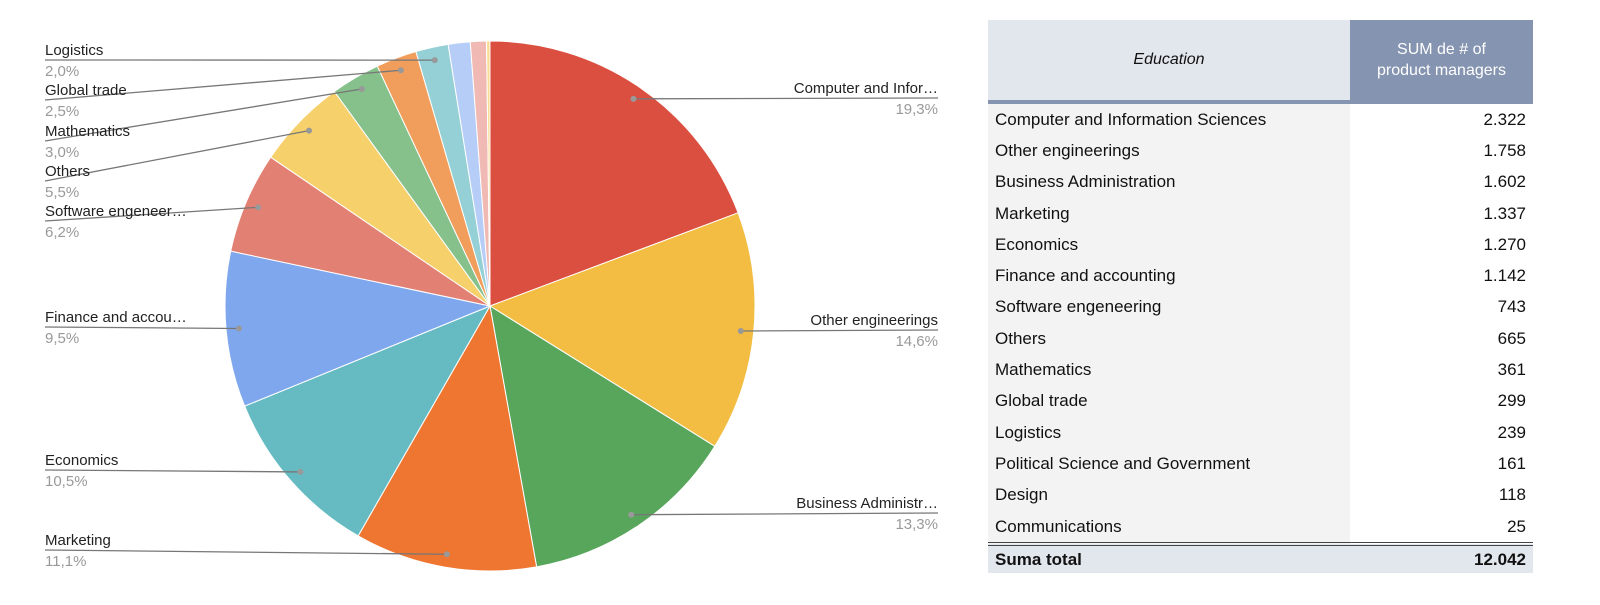 Image resolution: width=1600 pixels, height=605 pixels. I want to click on slice-label: Economics, so click(81, 460).